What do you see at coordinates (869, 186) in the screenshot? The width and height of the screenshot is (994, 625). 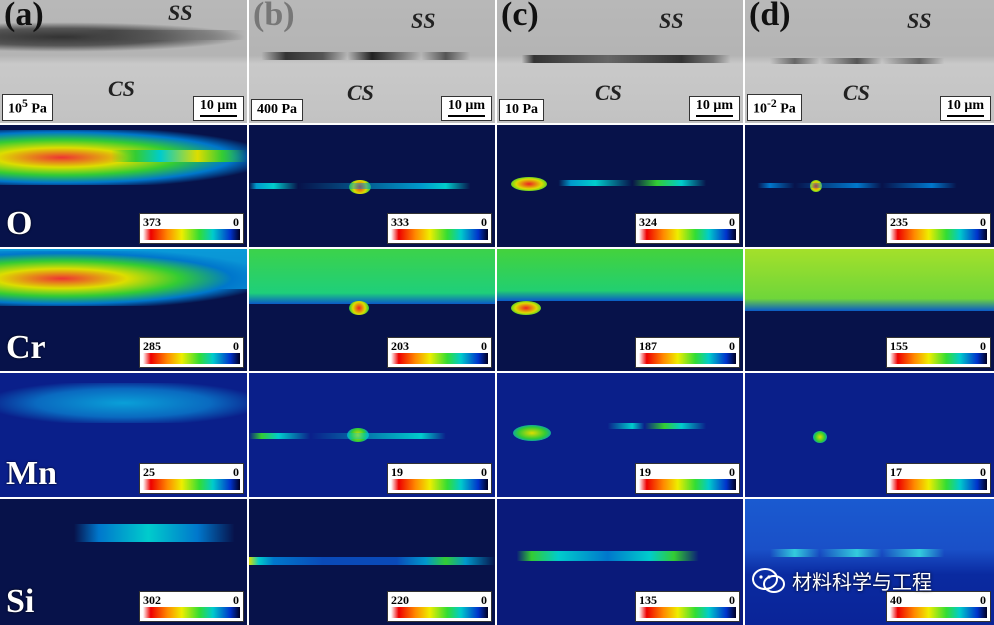 I see `map-O-d: 235 0` at bounding box center [869, 186].